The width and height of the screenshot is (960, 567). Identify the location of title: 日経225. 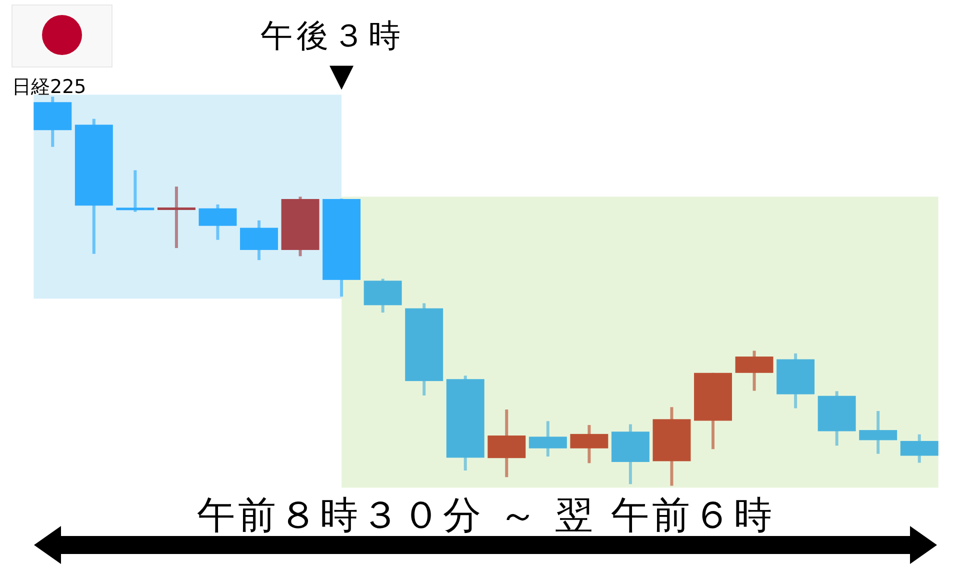
(49, 87).